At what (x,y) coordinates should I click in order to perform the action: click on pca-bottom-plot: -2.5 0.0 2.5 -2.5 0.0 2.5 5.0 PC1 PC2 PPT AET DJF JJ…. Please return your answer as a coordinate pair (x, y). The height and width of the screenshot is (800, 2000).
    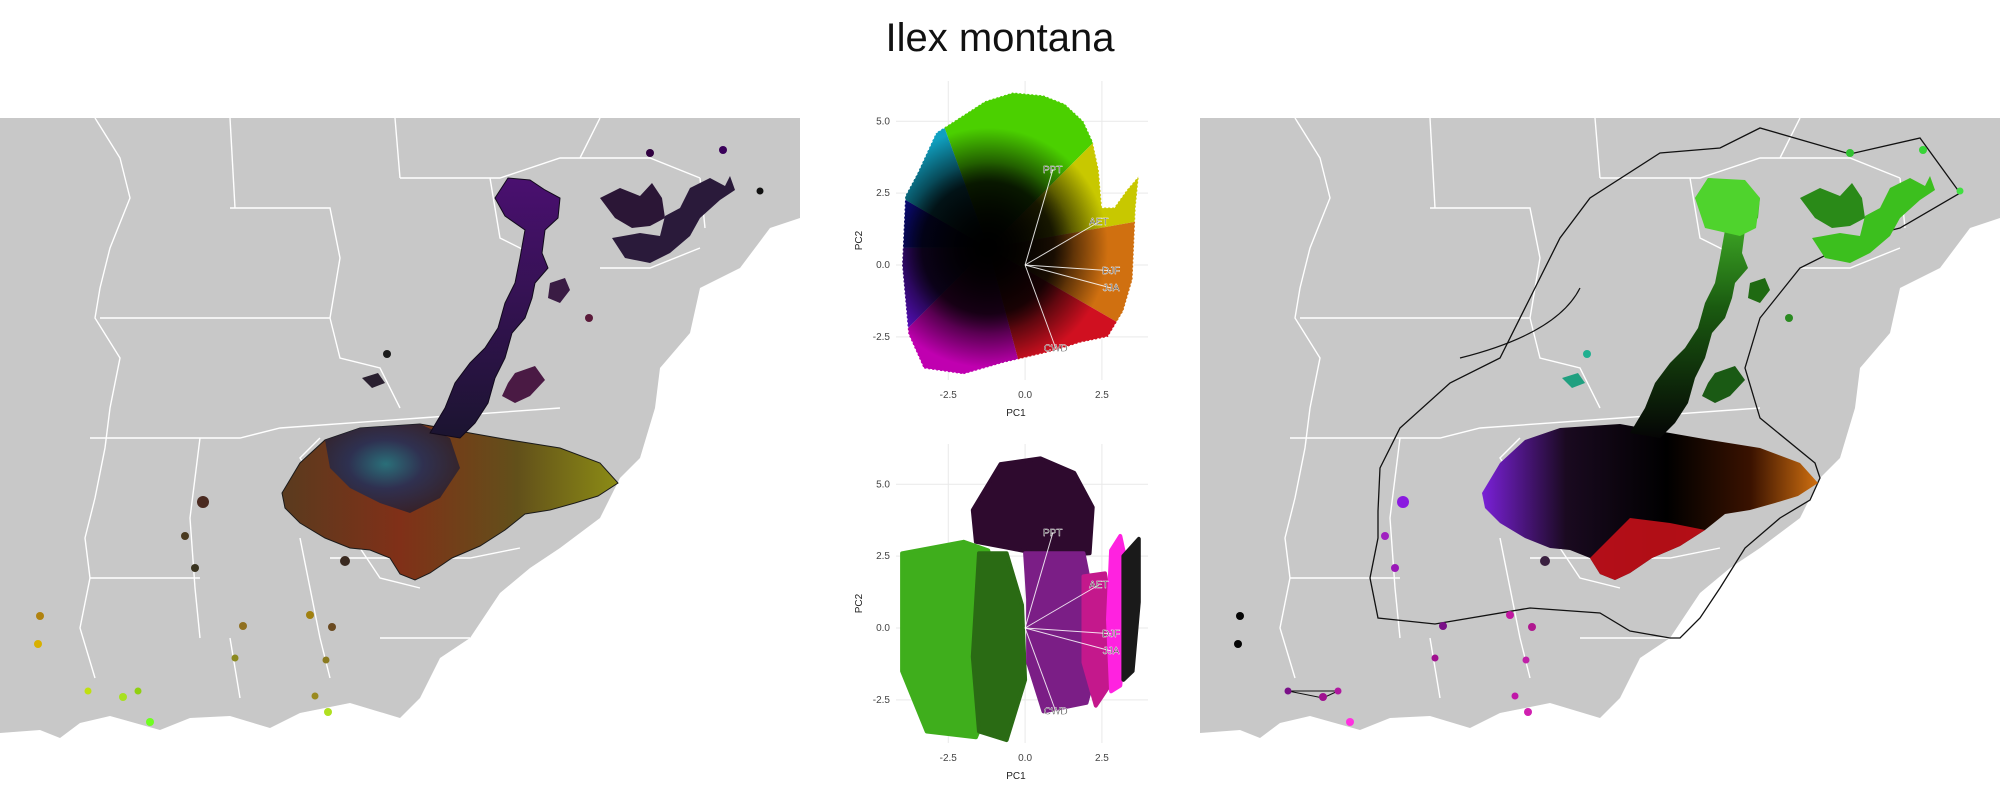
    Looking at the image, I should click on (1001, 613).